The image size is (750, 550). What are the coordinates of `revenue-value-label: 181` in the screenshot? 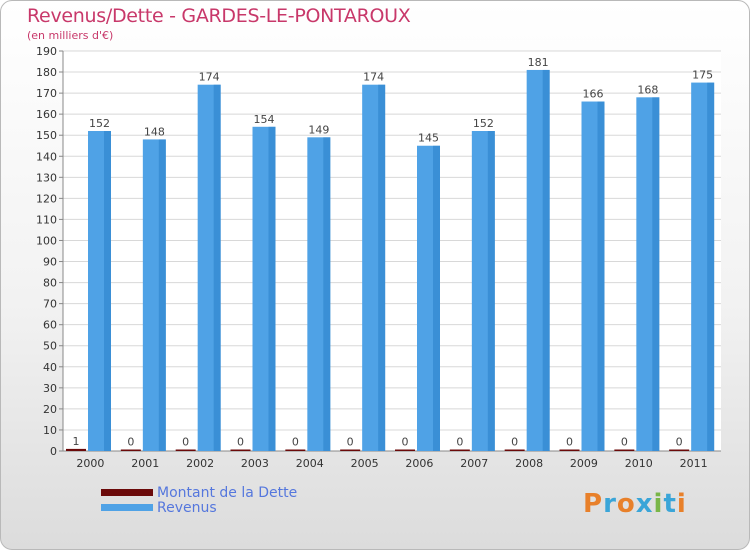 It's located at (538, 62).